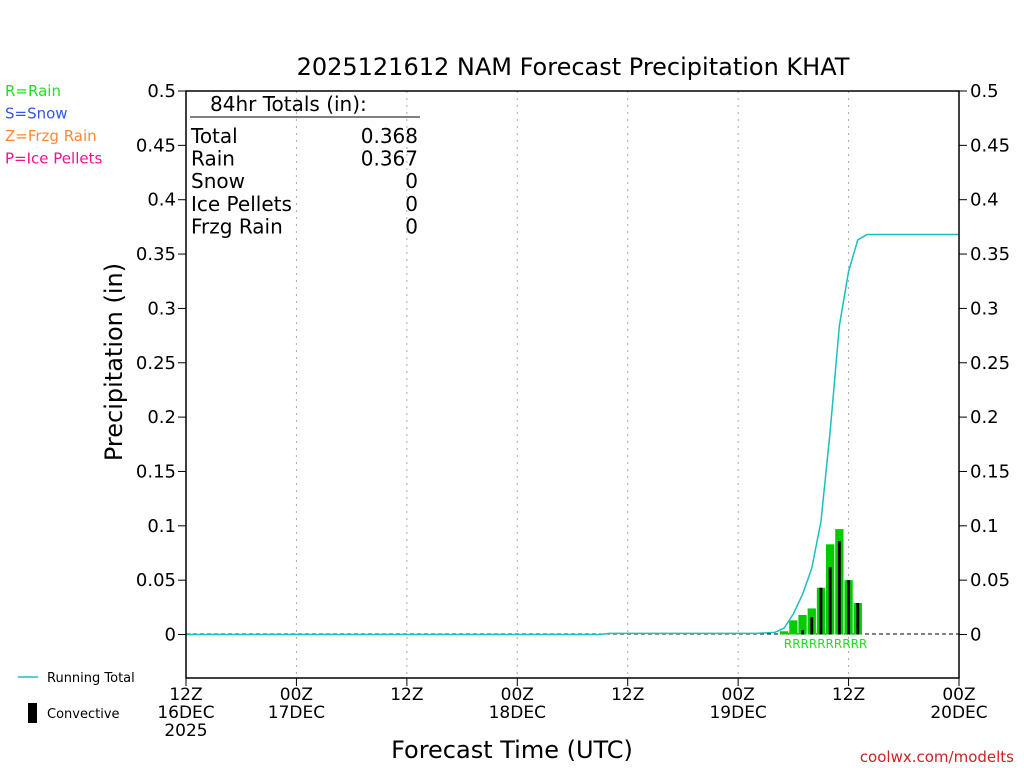 This screenshot has width=1024, height=768. What do you see at coordinates (83, 714) in the screenshot?
I see `legend-convective: Convective` at bounding box center [83, 714].